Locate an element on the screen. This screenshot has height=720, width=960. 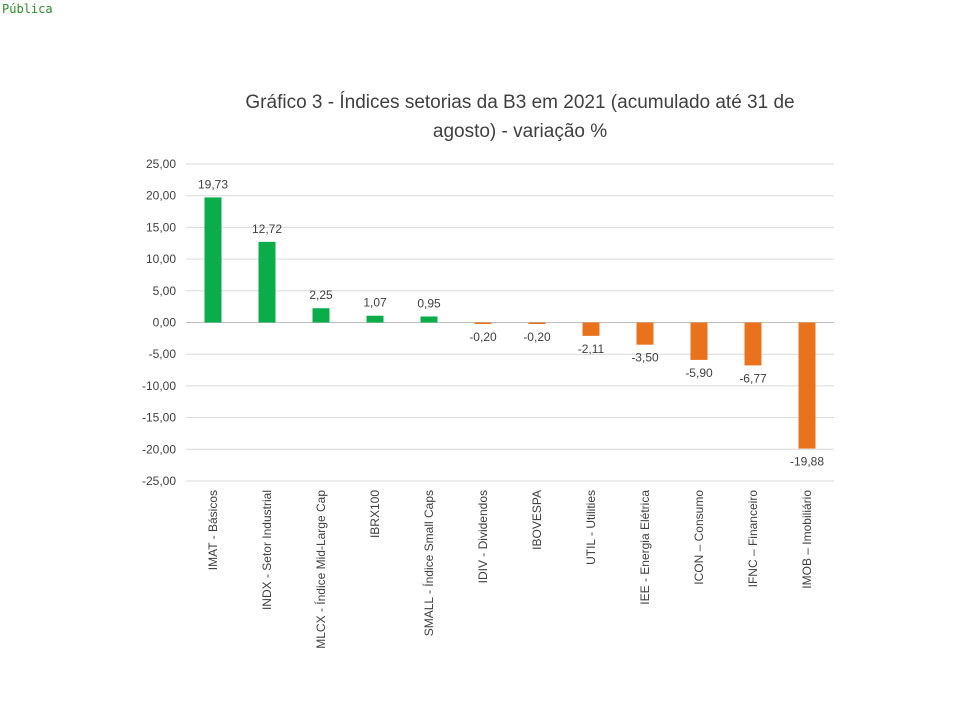
category-label: SMALL - Índice Small Caps is located at coordinates (428, 563).